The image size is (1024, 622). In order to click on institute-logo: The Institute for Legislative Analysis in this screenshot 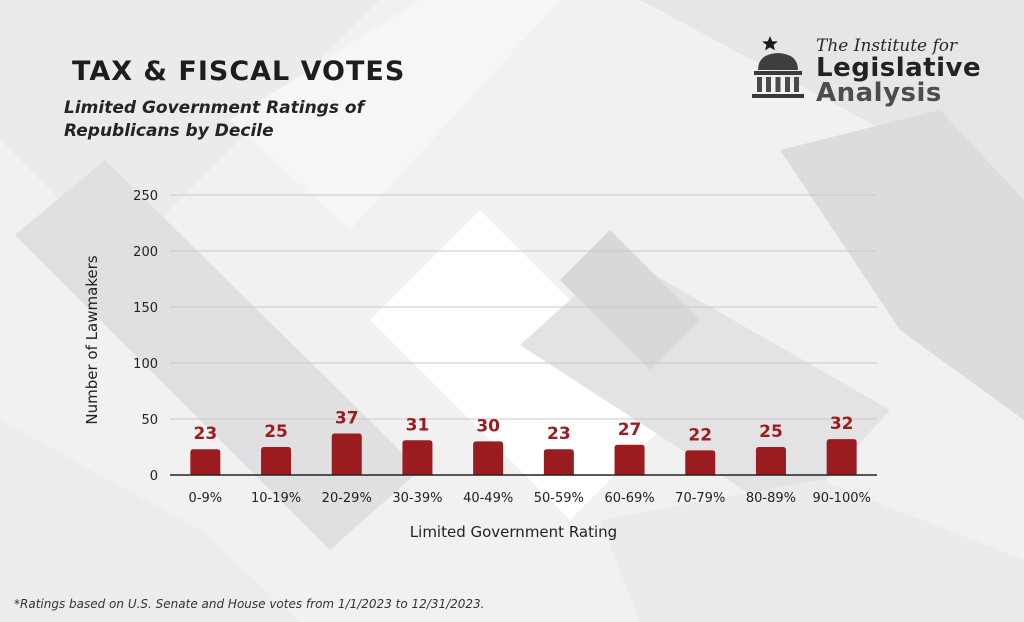, I will do `click(876, 71)`.